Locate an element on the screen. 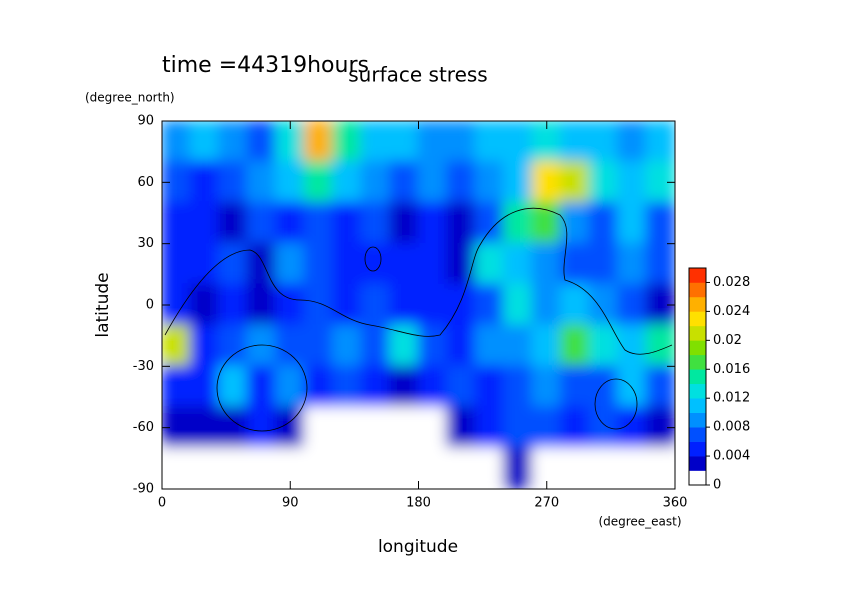 The height and width of the screenshot is (599, 842). colorbar-tick-label: 0 is located at coordinates (717, 485).